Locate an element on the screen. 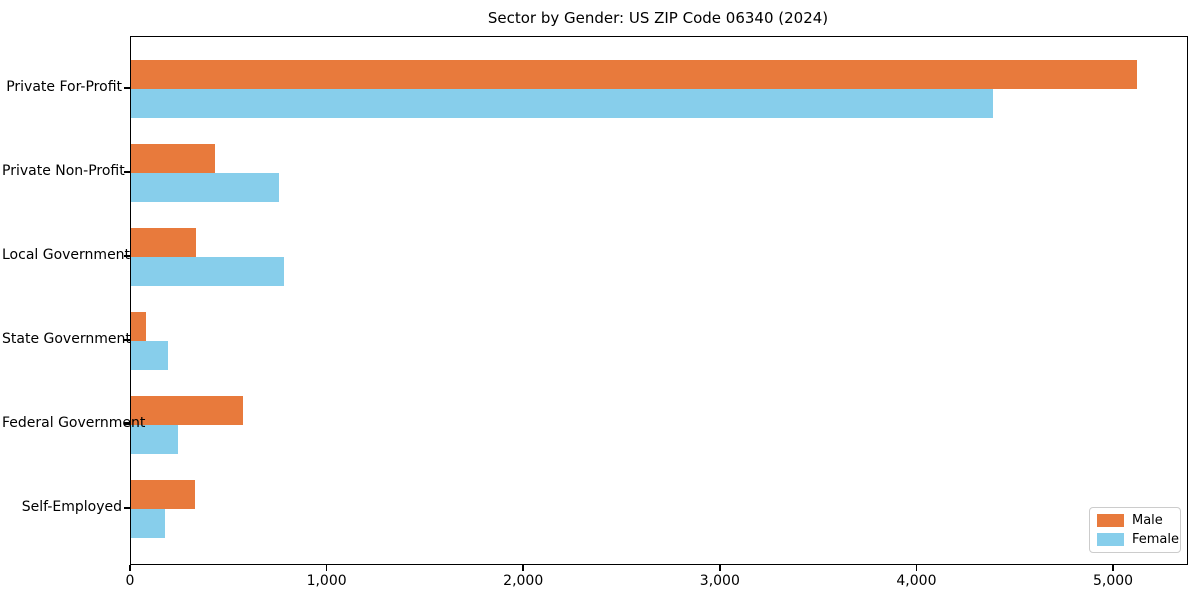 Image resolution: width=1200 pixels, height=600 pixels. x-tick-label: 0 is located at coordinates (130, 581).